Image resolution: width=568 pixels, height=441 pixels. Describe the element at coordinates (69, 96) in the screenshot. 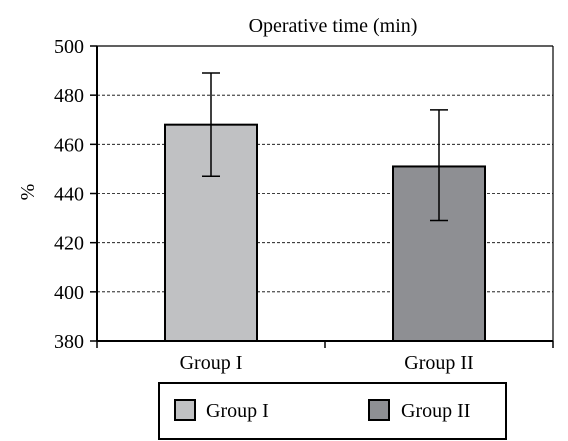

I see `y-tick-label: 480` at that location.